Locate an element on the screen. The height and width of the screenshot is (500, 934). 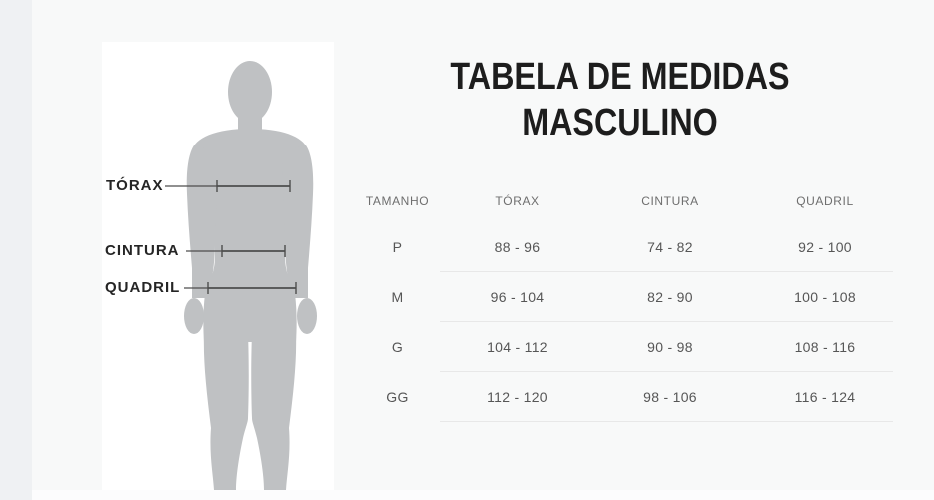
cintura-value: 74 - 82 is located at coordinates (670, 247).